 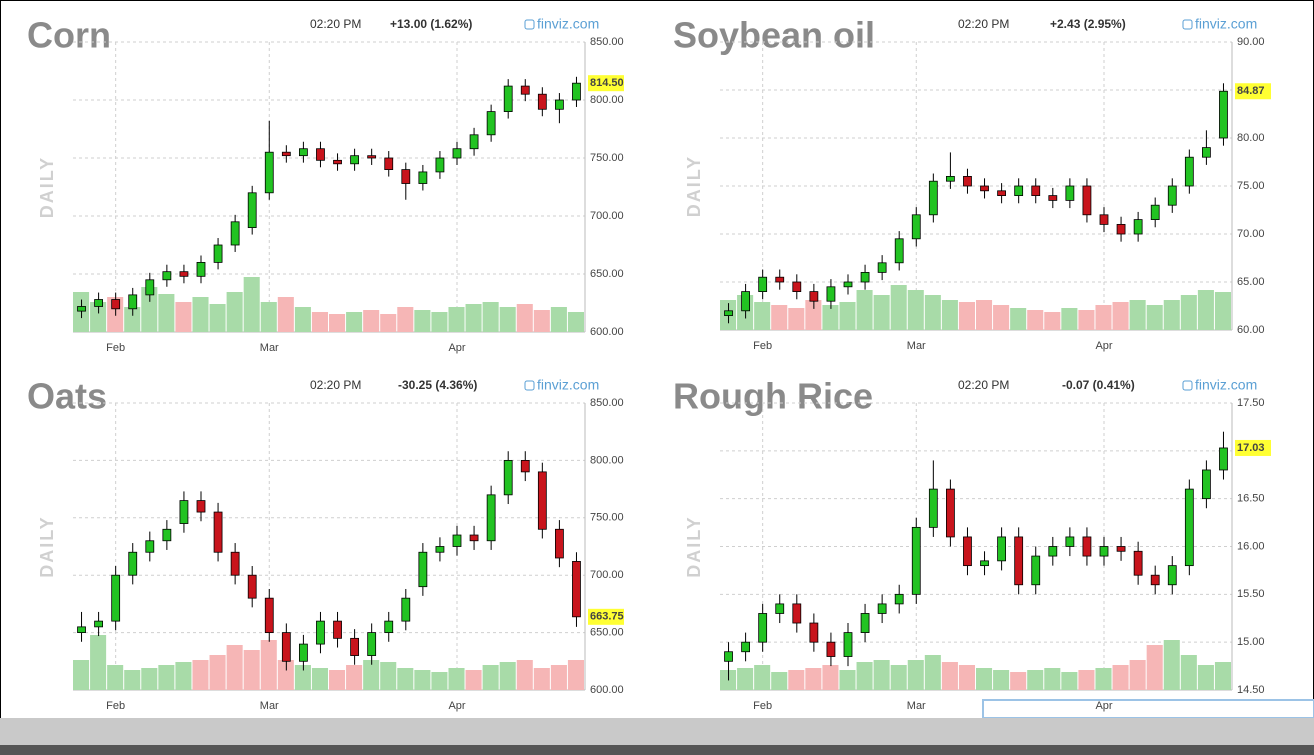 I want to click on y-tick-label: 15.00, so click(x=1251, y=642).